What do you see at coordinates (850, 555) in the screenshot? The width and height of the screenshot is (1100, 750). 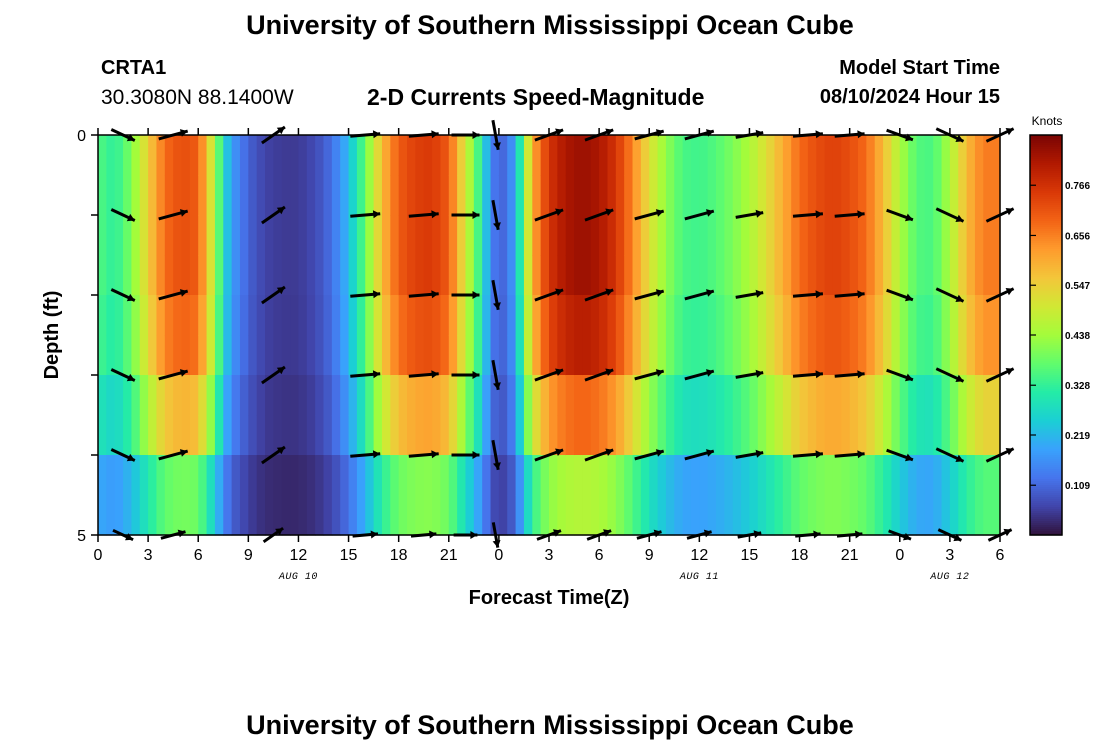 I see `x-tick-label: 21` at bounding box center [850, 555].